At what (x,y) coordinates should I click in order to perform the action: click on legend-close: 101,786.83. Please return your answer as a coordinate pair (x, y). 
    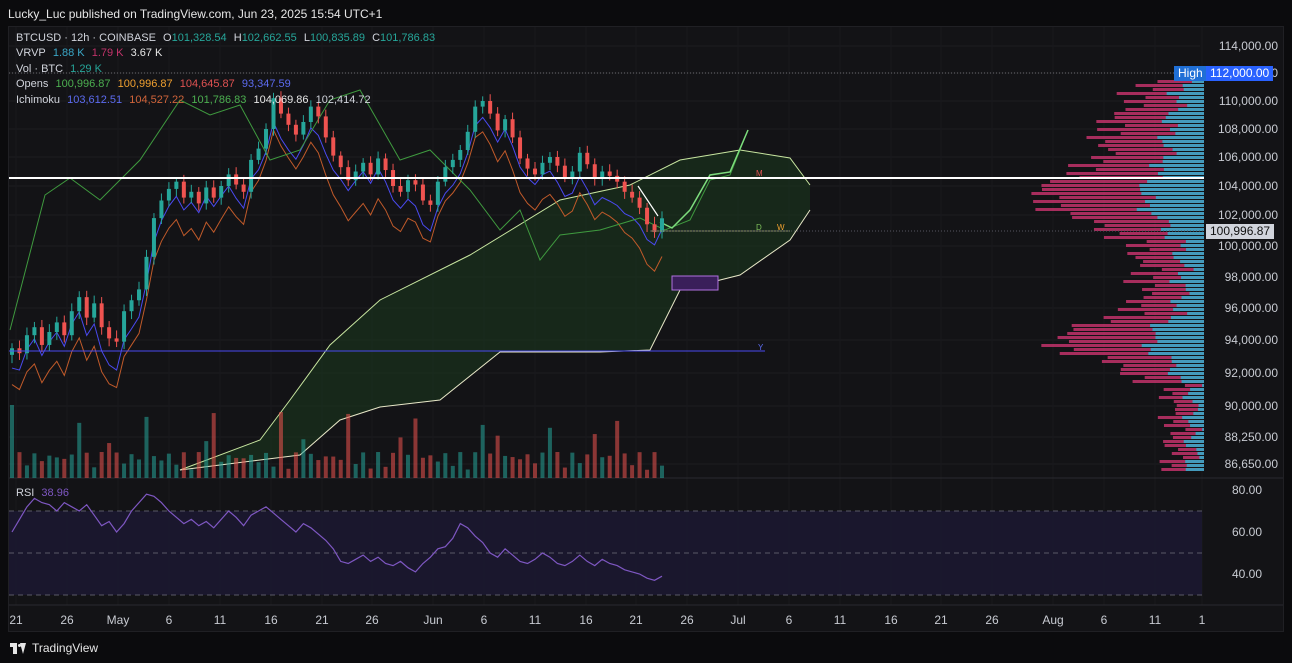
    Looking at the image, I should click on (408, 38).